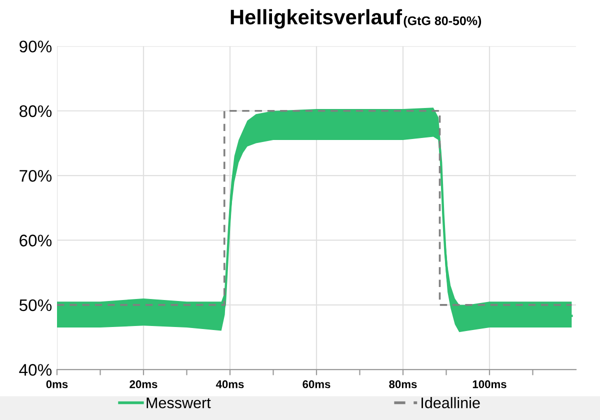 Image resolution: width=600 pixels, height=420 pixels. I want to click on y-tick-label: 40%, so click(35, 370).